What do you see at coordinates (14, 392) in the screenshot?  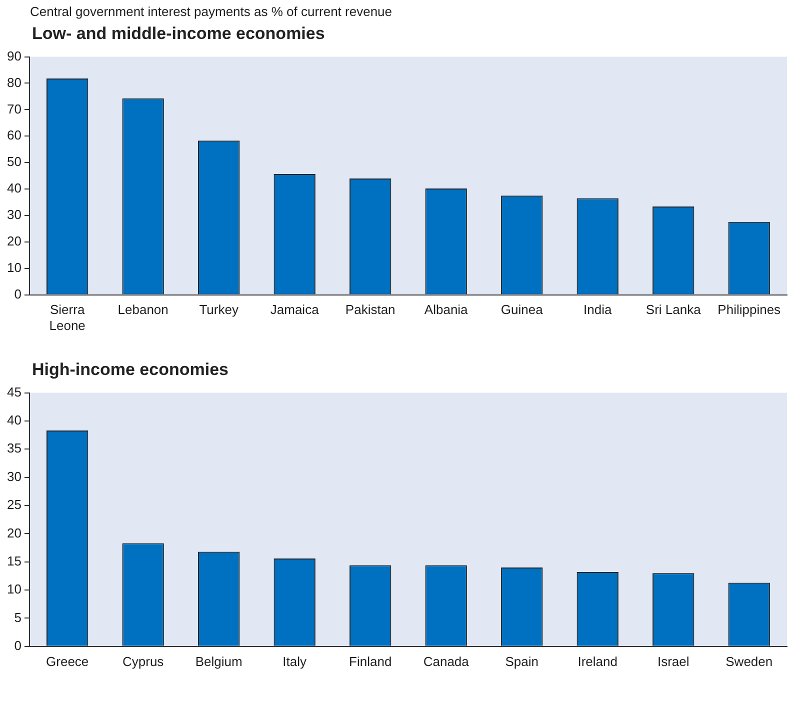 I see `y-tick-label: 45` at bounding box center [14, 392].